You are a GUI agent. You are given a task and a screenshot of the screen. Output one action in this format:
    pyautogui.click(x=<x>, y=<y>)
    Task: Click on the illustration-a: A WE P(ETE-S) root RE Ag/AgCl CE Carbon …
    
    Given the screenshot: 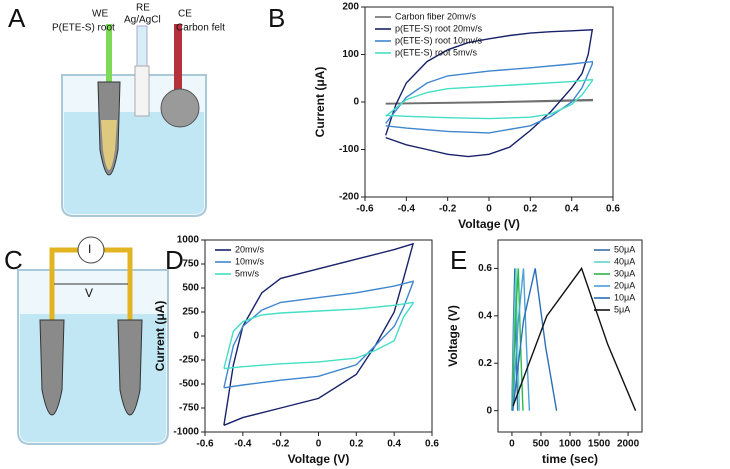 What is the action you would take?
    pyautogui.click(x=116, y=110)
    